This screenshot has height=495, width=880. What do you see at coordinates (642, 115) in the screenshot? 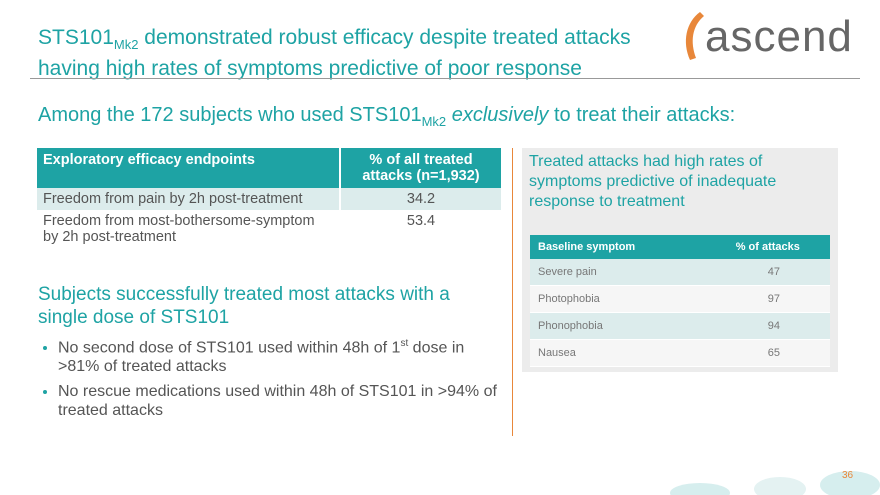
I see `subtitle-text: to treat their attacks:` at bounding box center [642, 115].